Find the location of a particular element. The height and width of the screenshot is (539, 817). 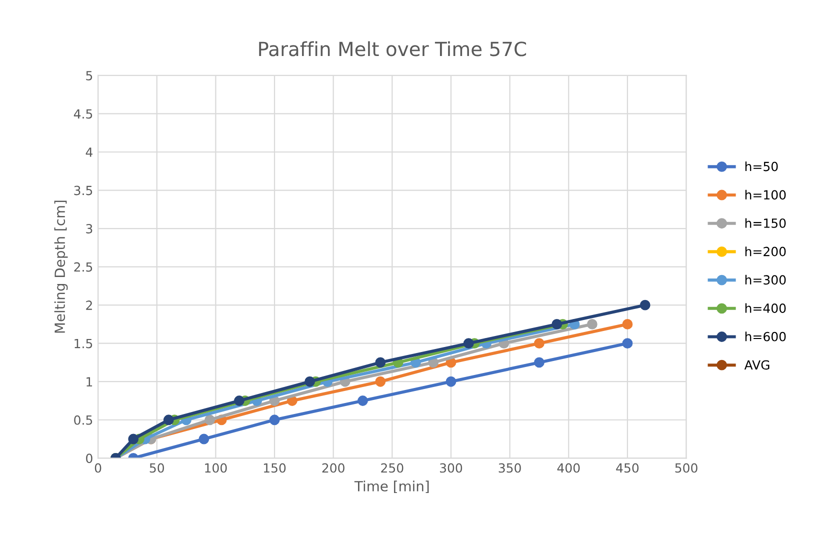

x-tick-label: 0 is located at coordinates (98, 468).